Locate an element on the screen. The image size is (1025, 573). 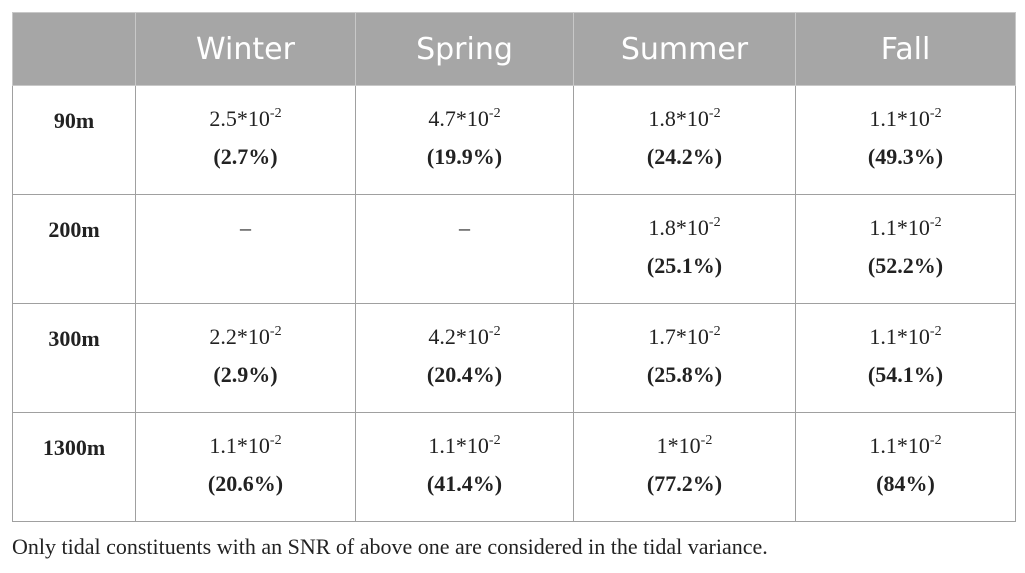
table-cell: 1.7*10-2 (25.8%) is located at coordinates (684, 358).